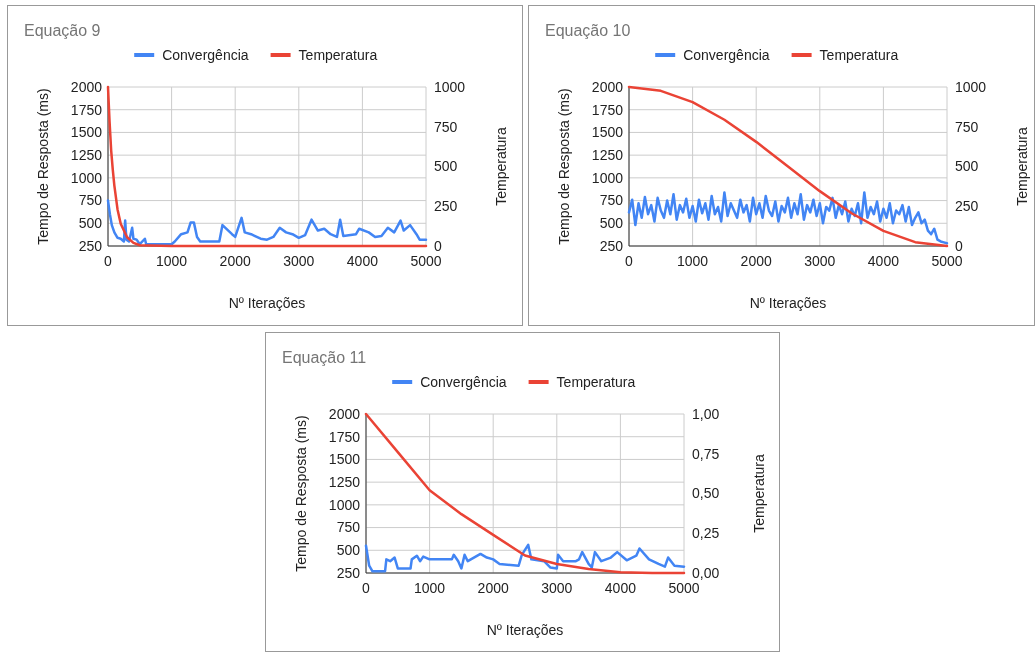  Describe the element at coordinates (588, 30) in the screenshot. I see `chart-title: Equação 10` at that location.